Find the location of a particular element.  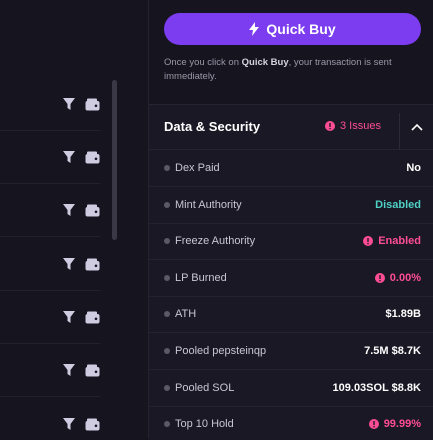

quick-buy-button: Quick Buy is located at coordinates (292, 29).